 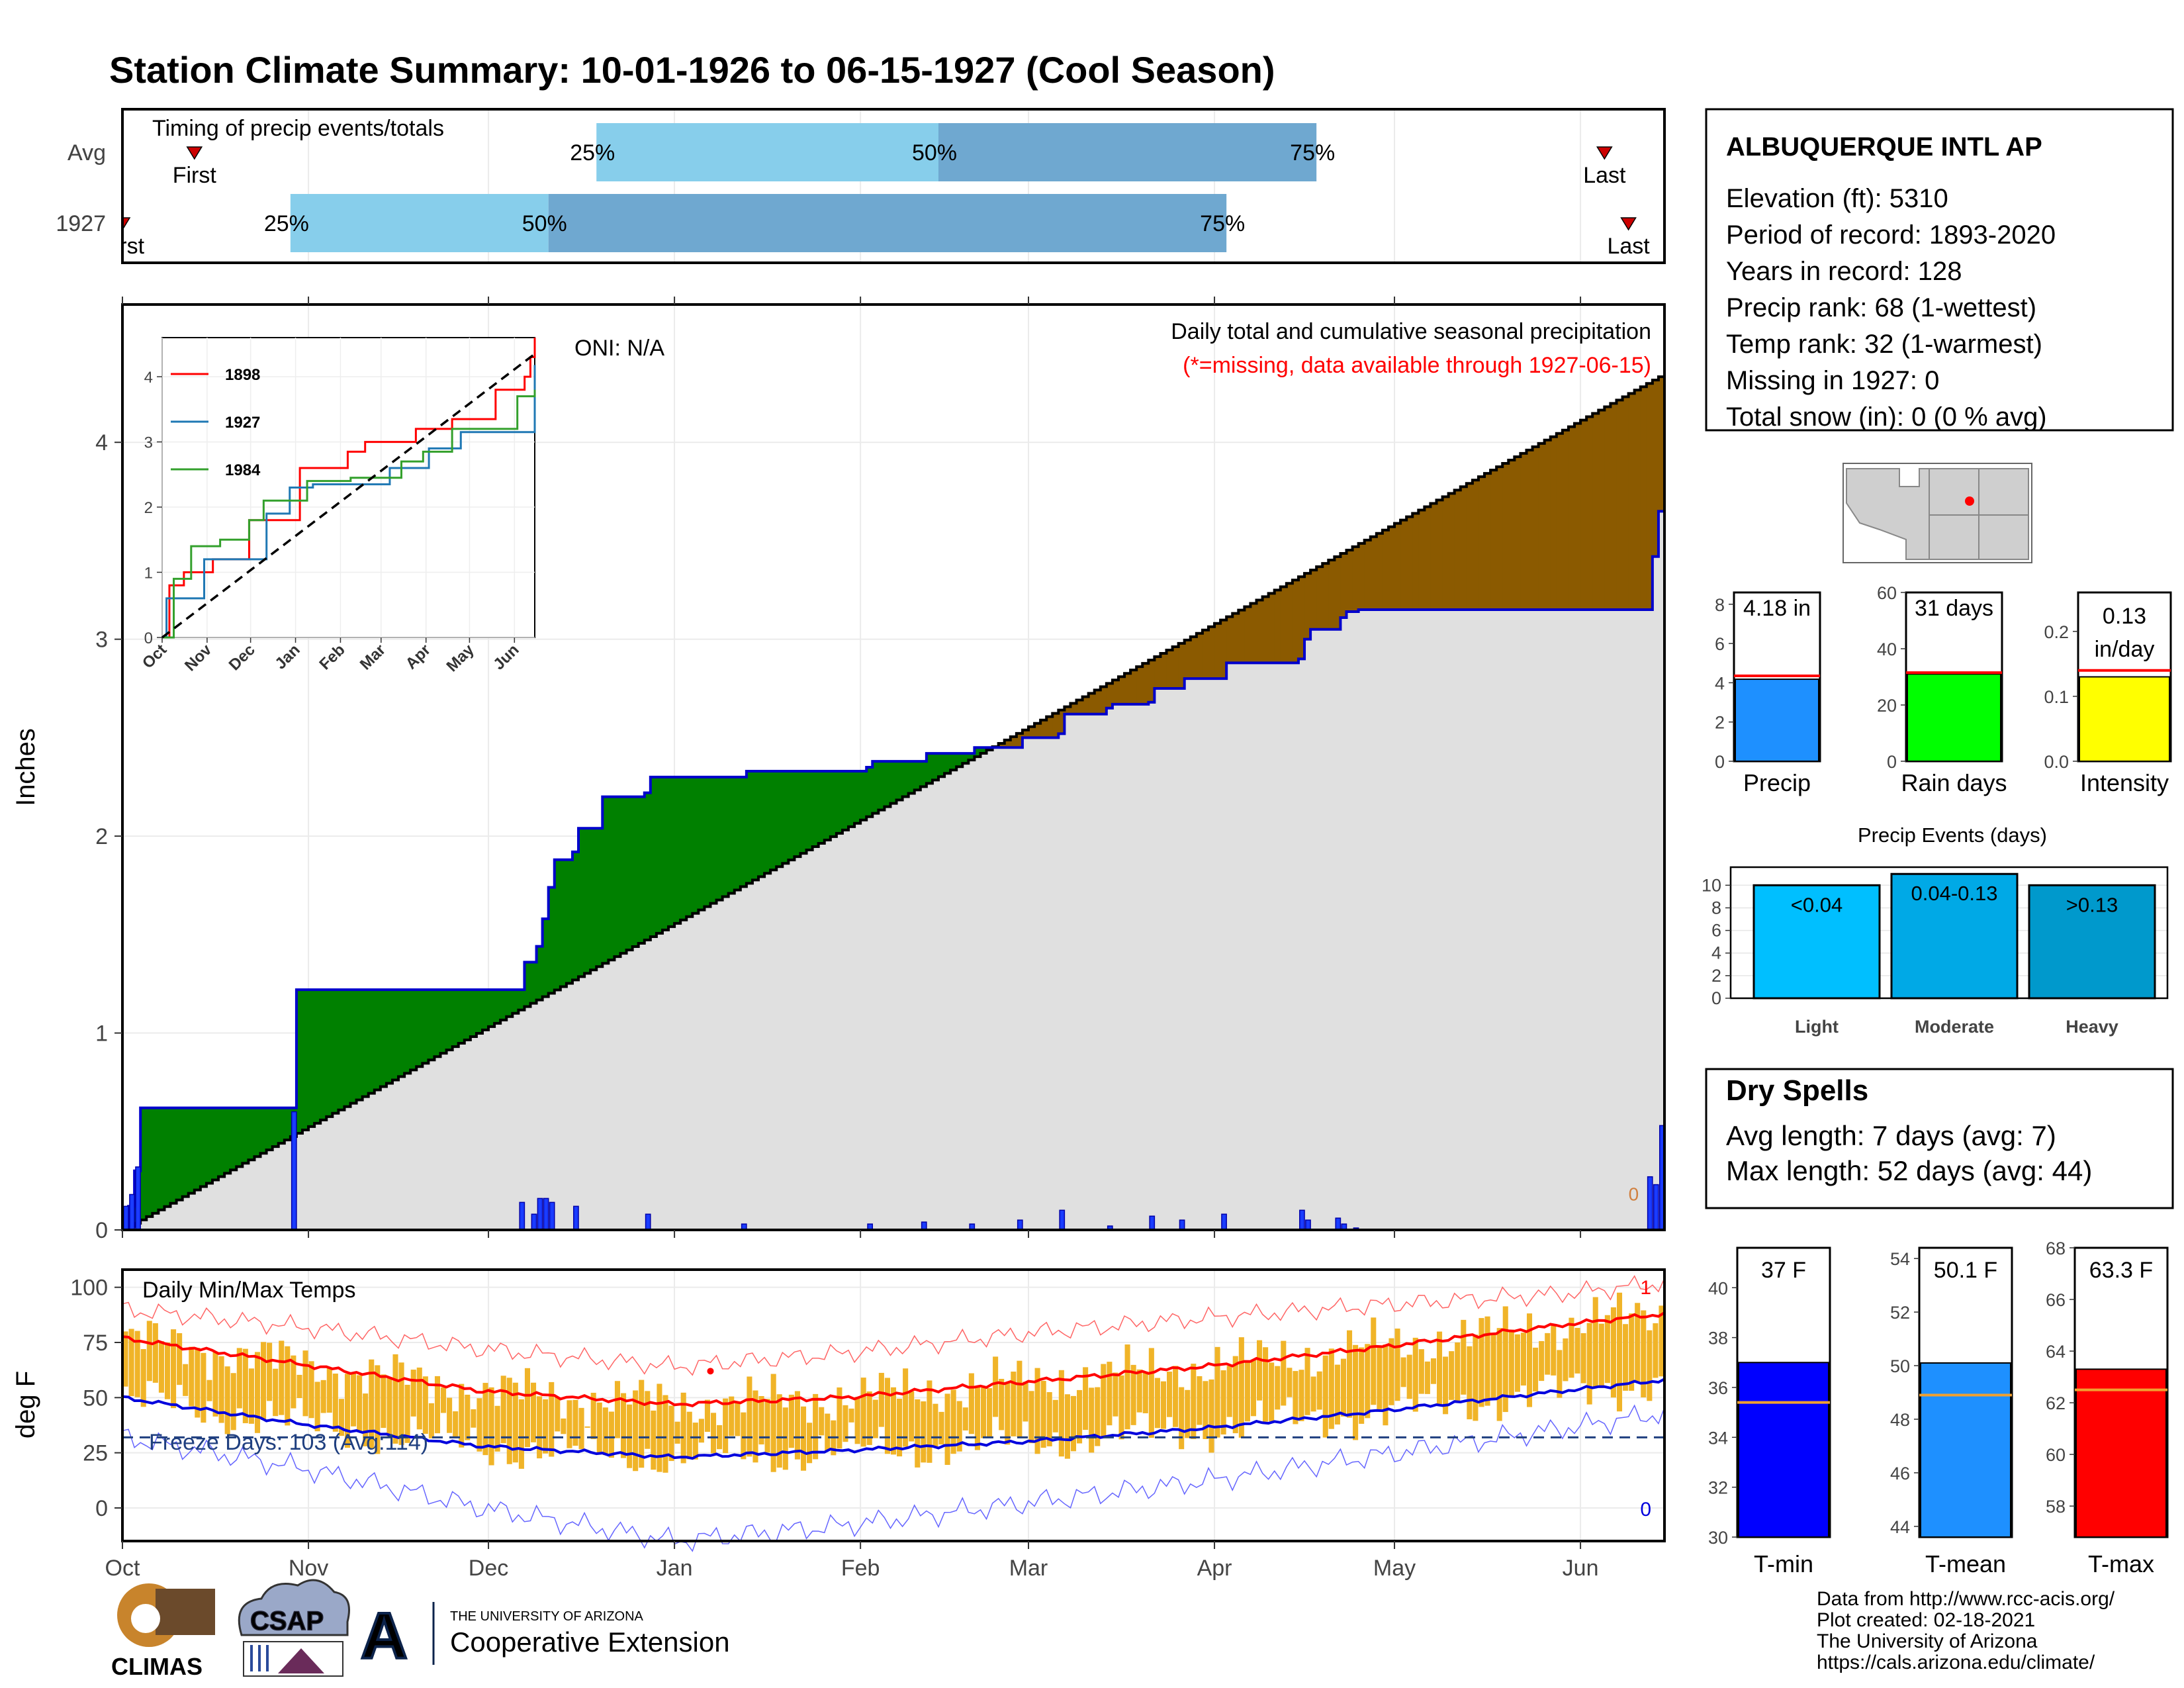 I want to click on info-line: Missing in 1927: 0, so click(x=1832, y=380).